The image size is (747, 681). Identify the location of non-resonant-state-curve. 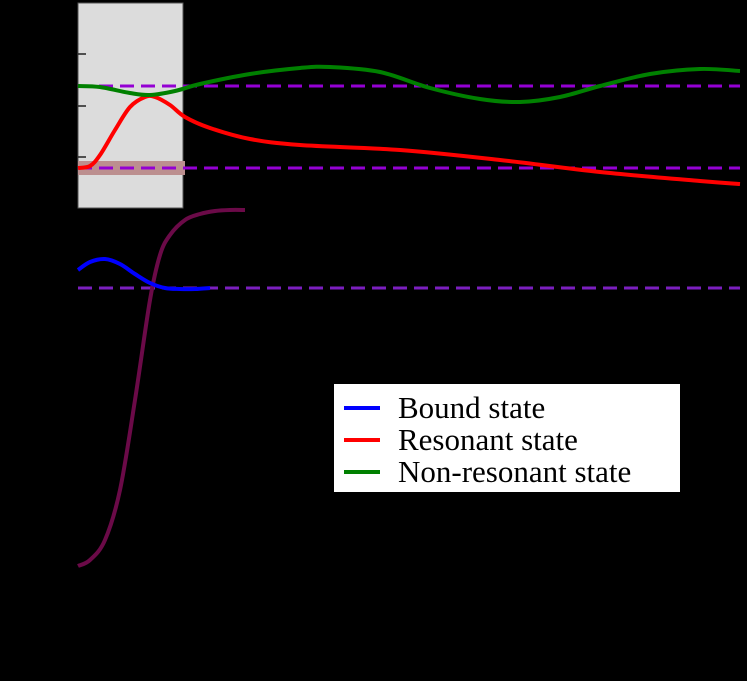
(409, 84).